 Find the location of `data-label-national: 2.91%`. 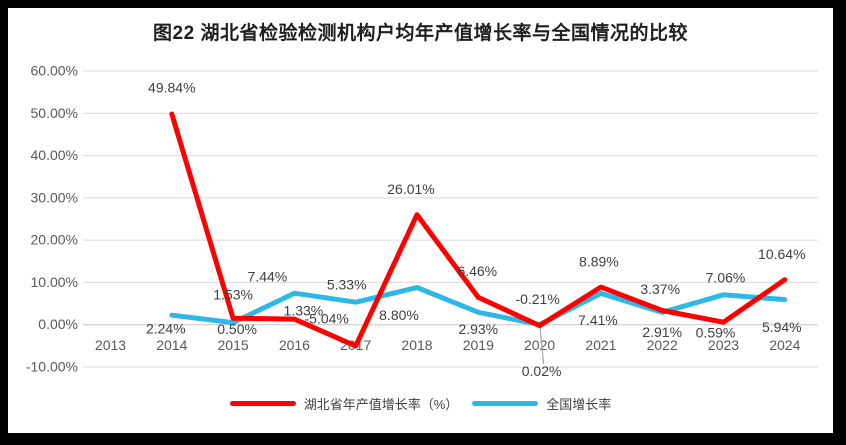

data-label-national: 2.91% is located at coordinates (662, 332).